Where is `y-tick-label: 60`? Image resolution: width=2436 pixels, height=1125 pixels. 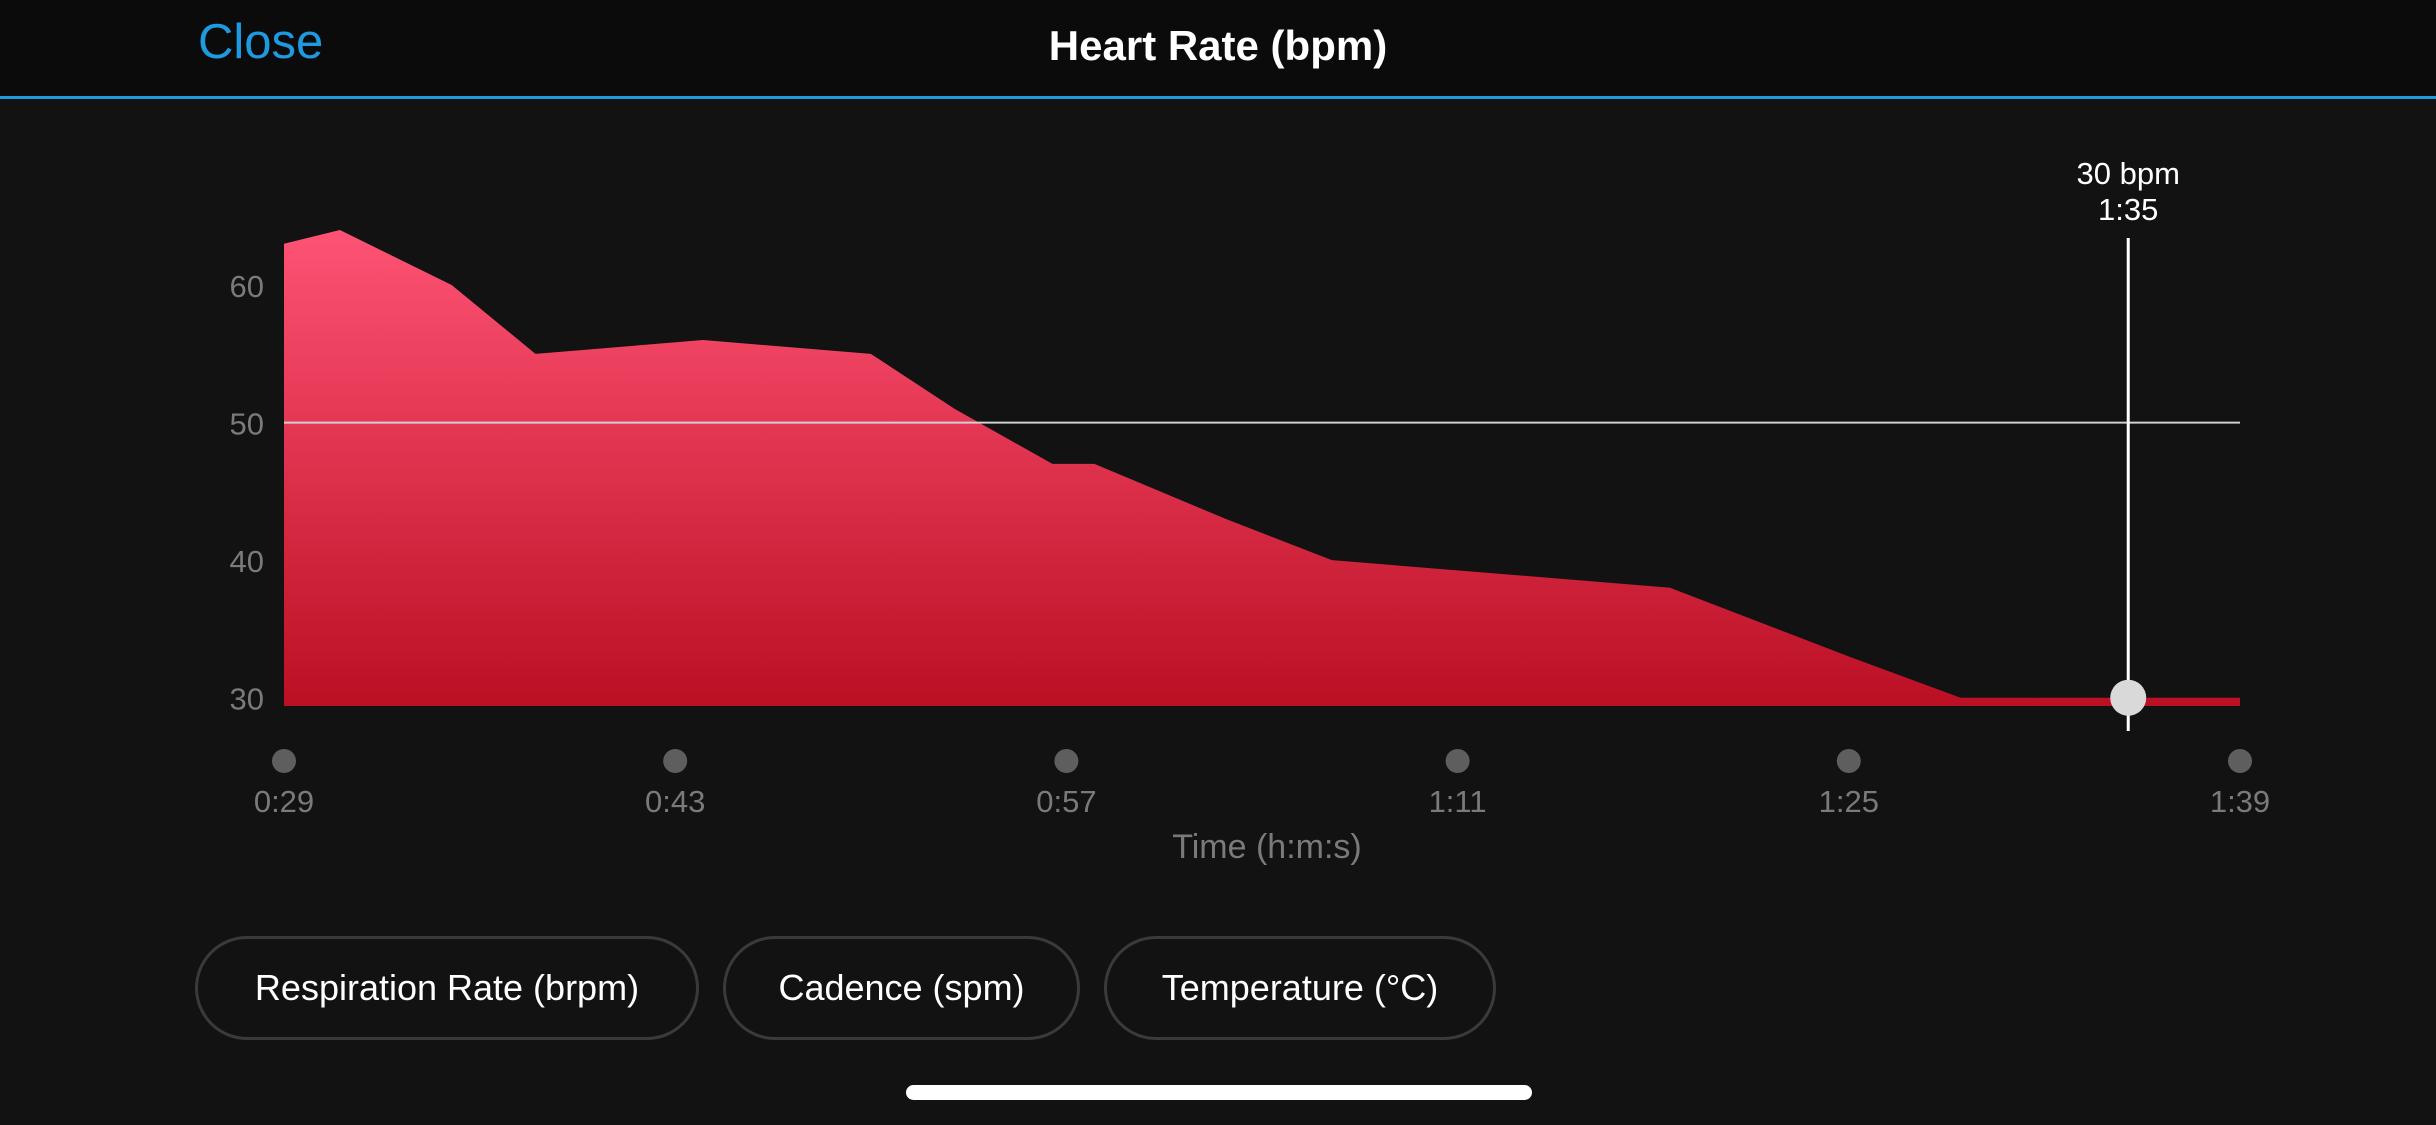
y-tick-label: 60 is located at coordinates (247, 286).